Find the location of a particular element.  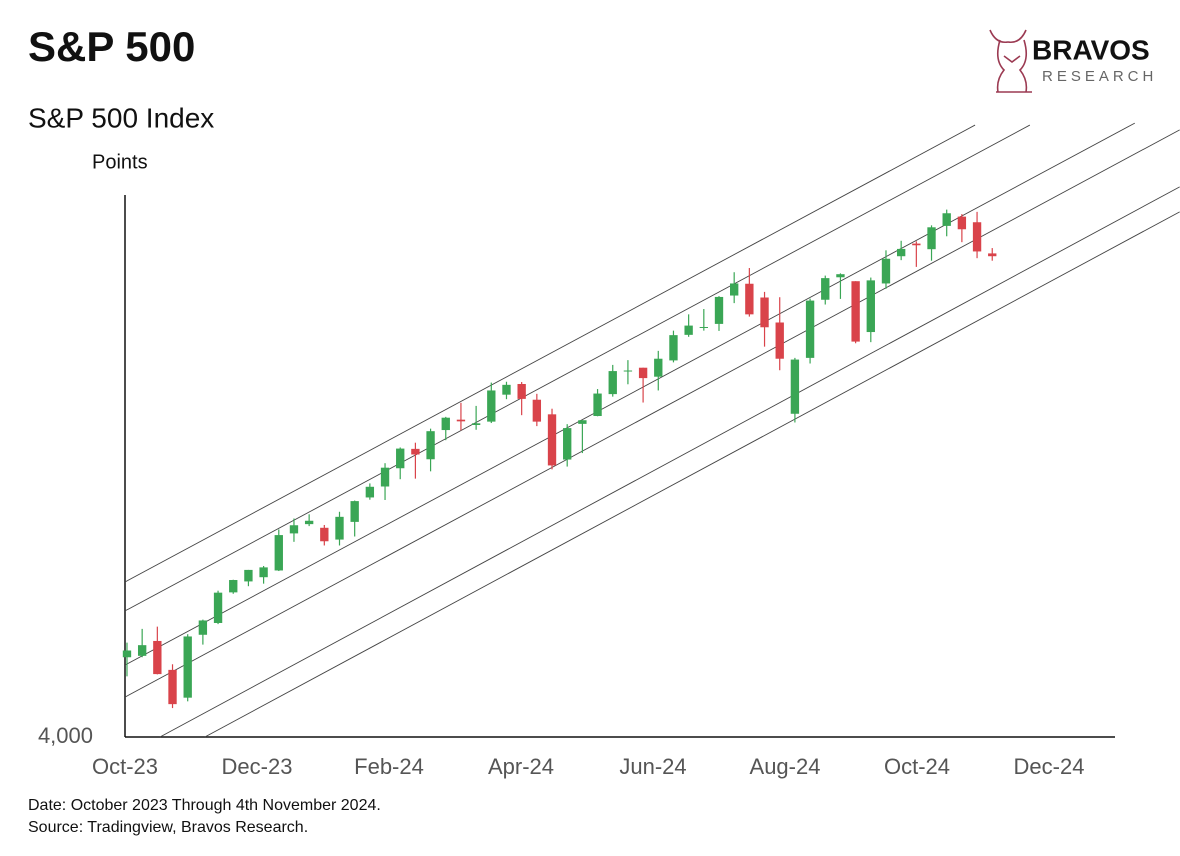

x-tick-label: Apr-24 is located at coordinates (521, 766).